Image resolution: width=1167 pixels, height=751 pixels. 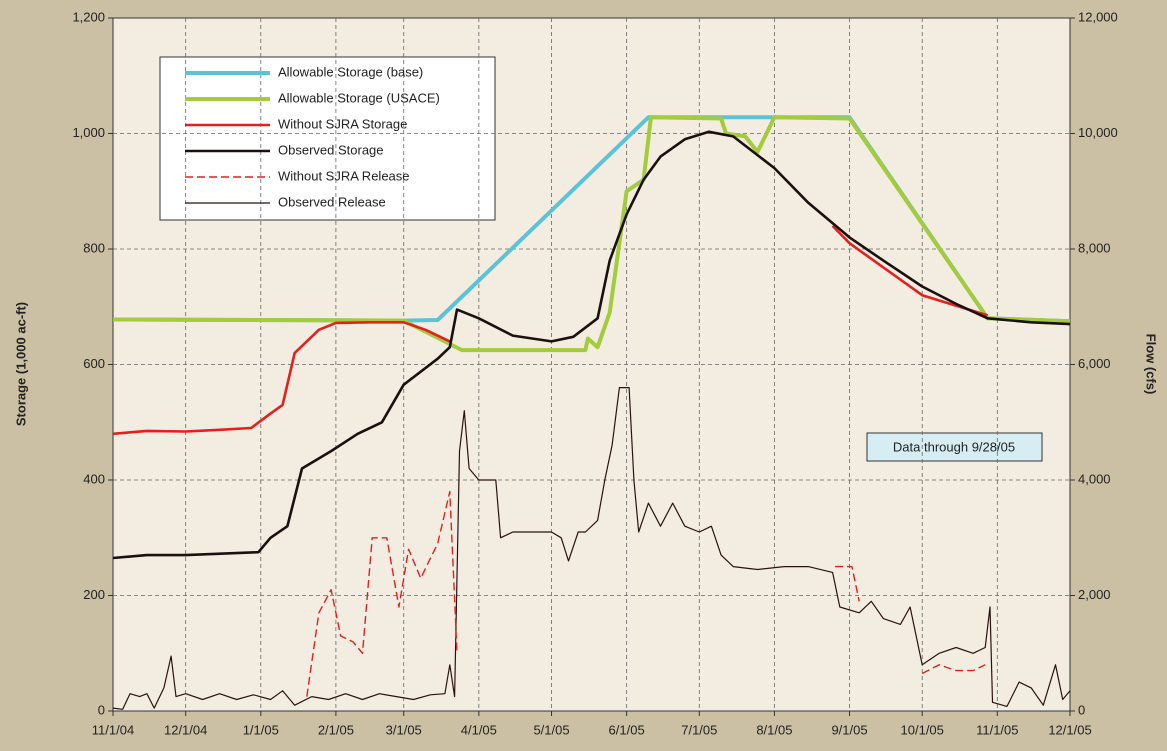 What do you see at coordinates (336, 729) in the screenshot?
I see `x-tick-label: 2/1/05` at bounding box center [336, 729].